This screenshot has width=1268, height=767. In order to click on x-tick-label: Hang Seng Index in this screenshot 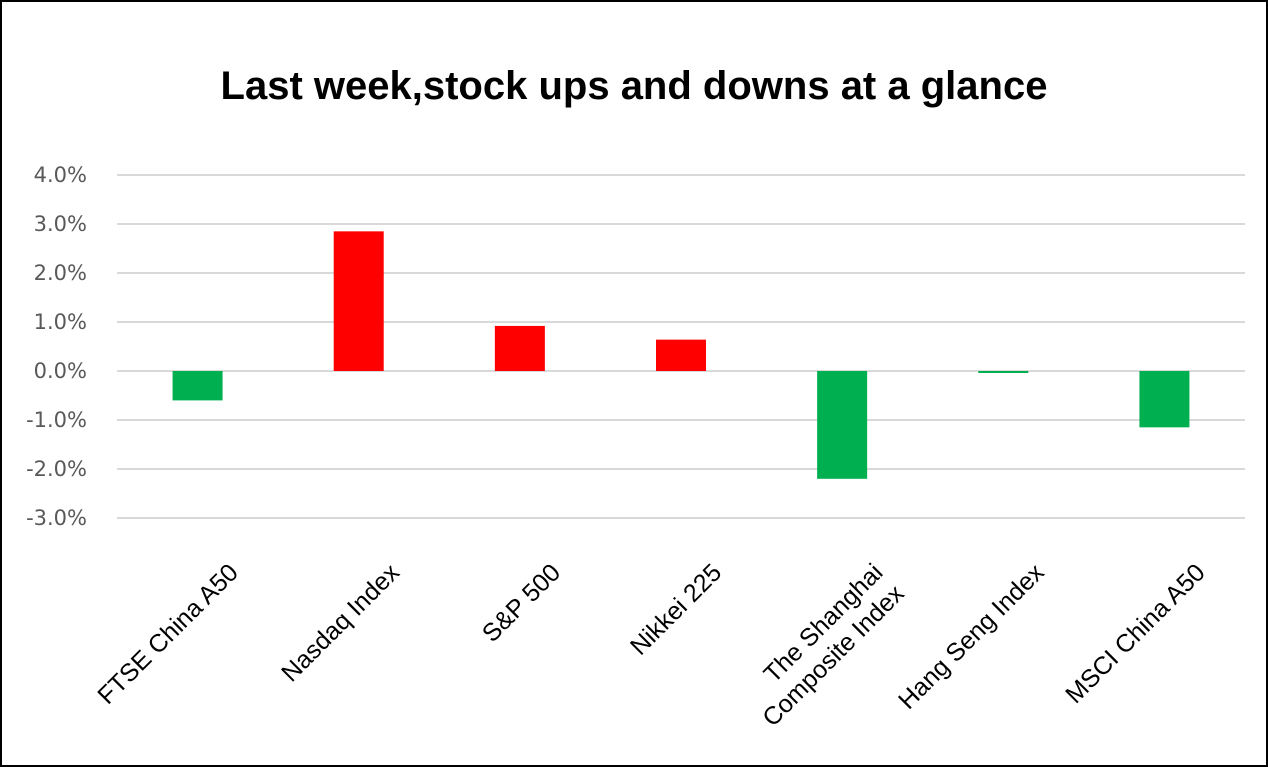, I will do `click(971, 636)`.